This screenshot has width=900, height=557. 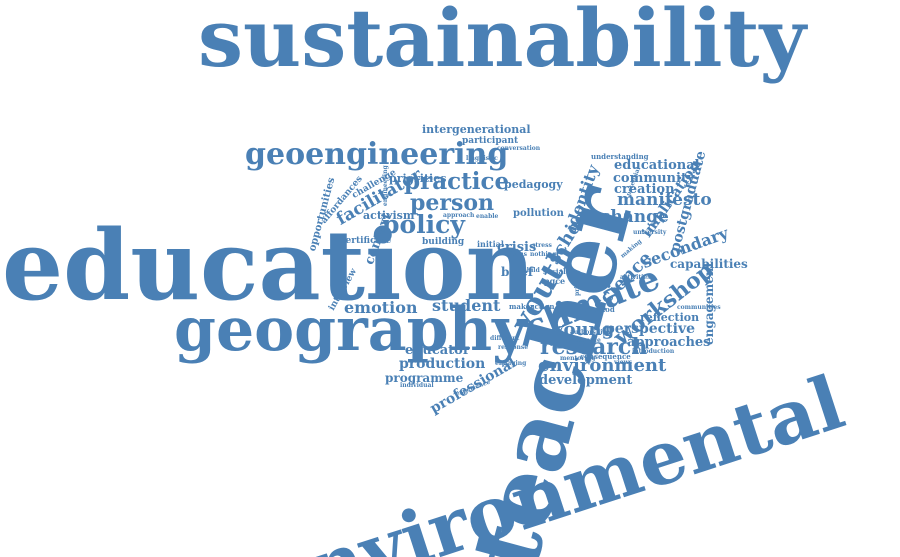 I want to click on word-cloud-word: participant, so click(x=490, y=141).